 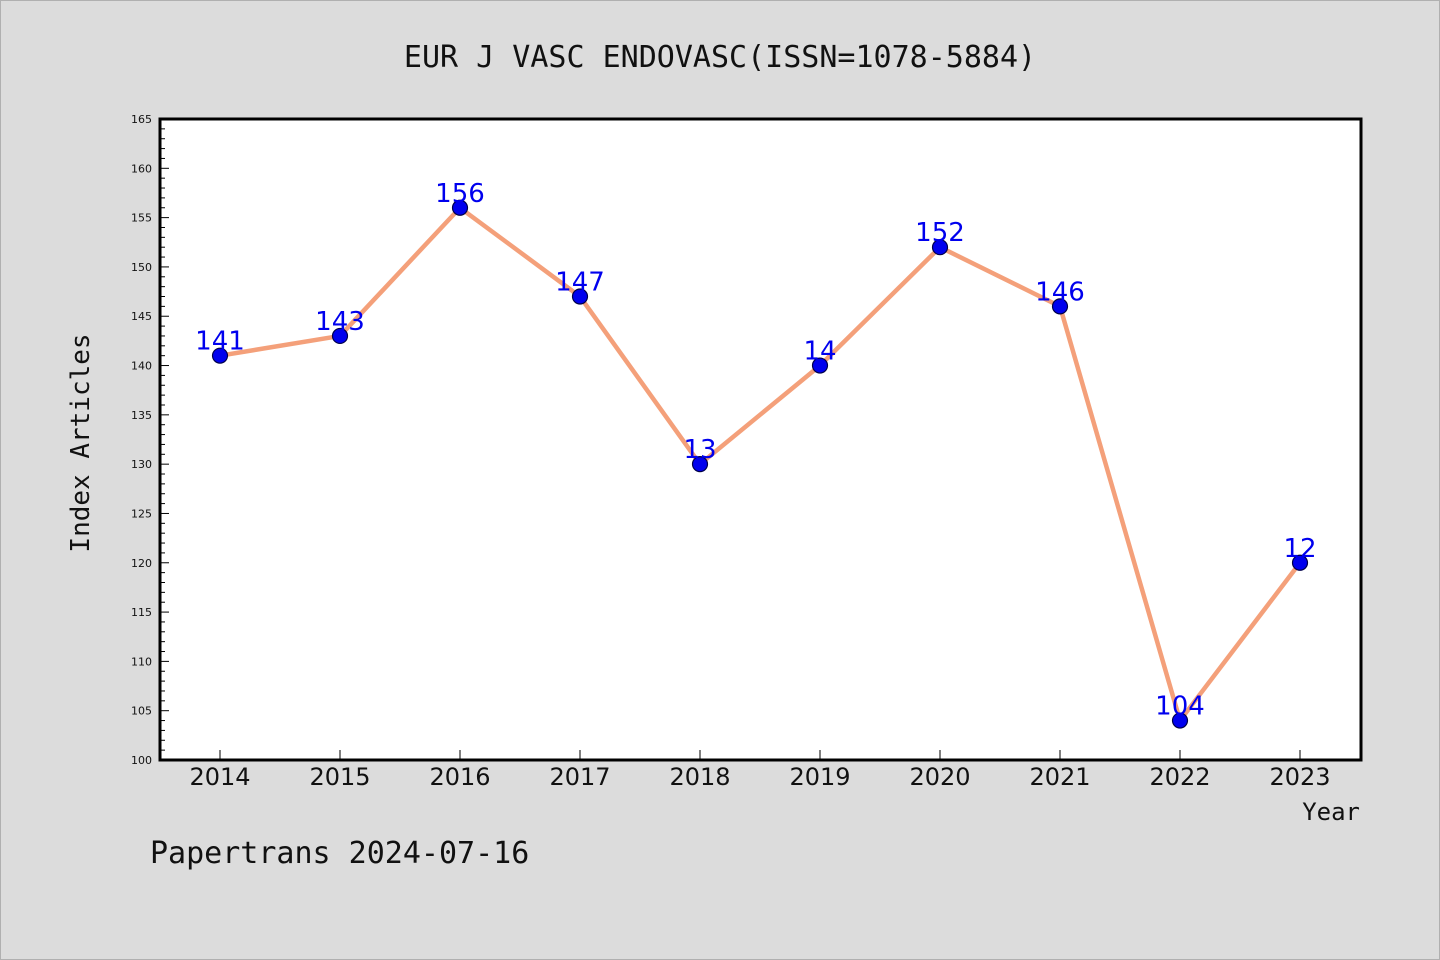 I want to click on y-tick-label: 105, so click(x=141, y=711).